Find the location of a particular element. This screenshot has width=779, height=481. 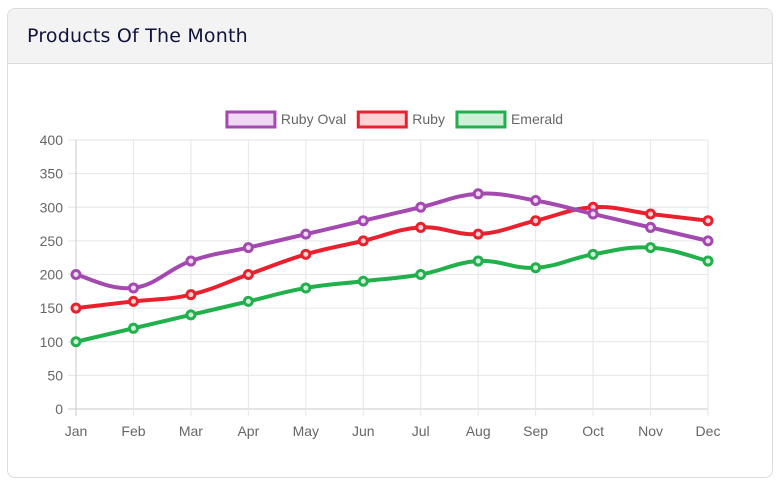

x-tick-label: May is located at coordinates (306, 431).